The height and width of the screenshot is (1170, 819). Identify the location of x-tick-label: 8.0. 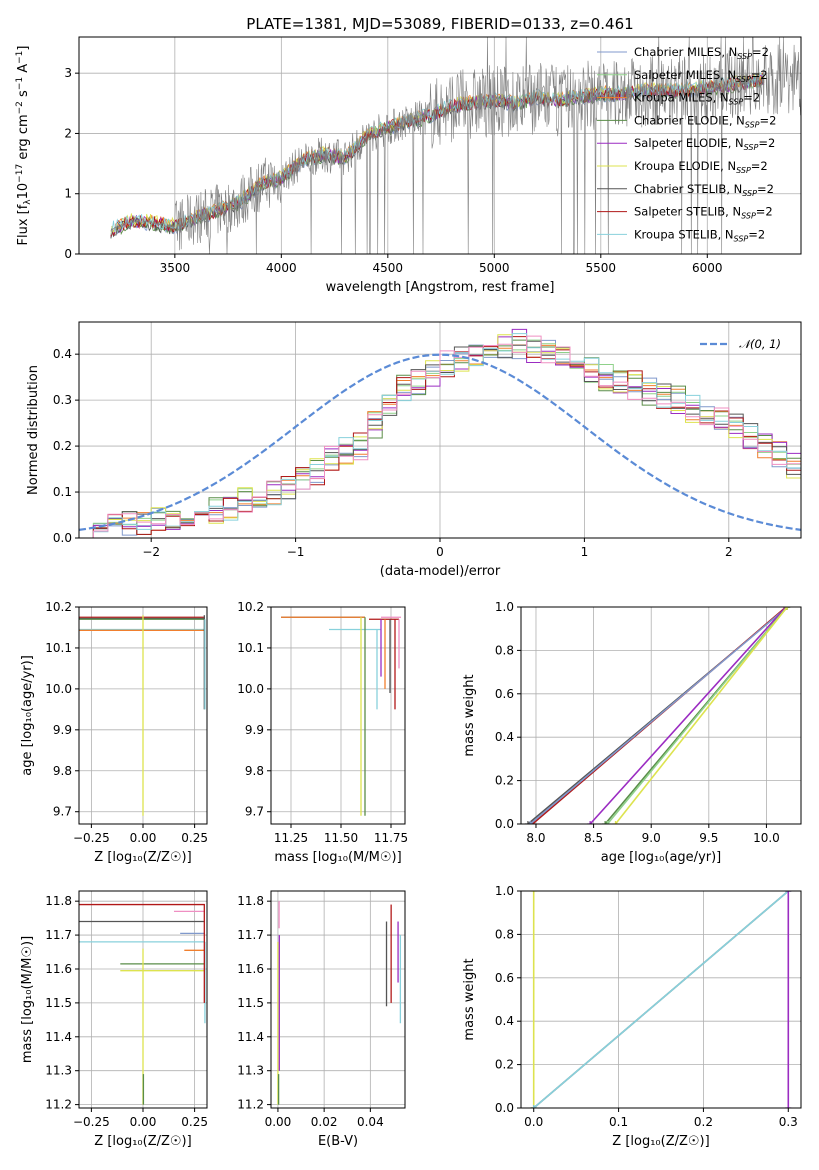
(535, 838).